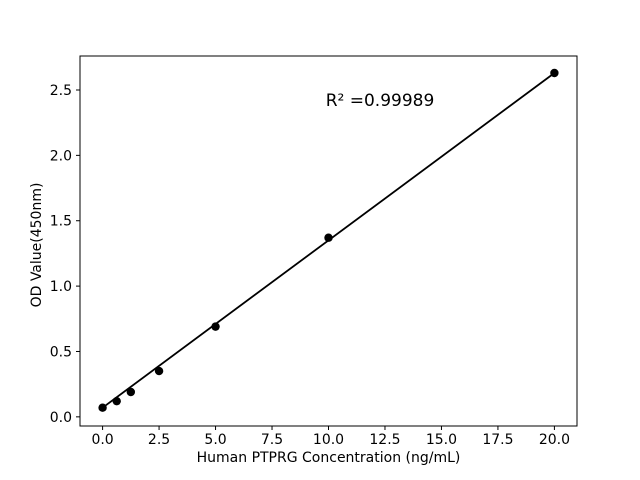 The height and width of the screenshot is (480, 640). I want to click on r-squared-annotation: R² =0.99989, so click(380, 101).